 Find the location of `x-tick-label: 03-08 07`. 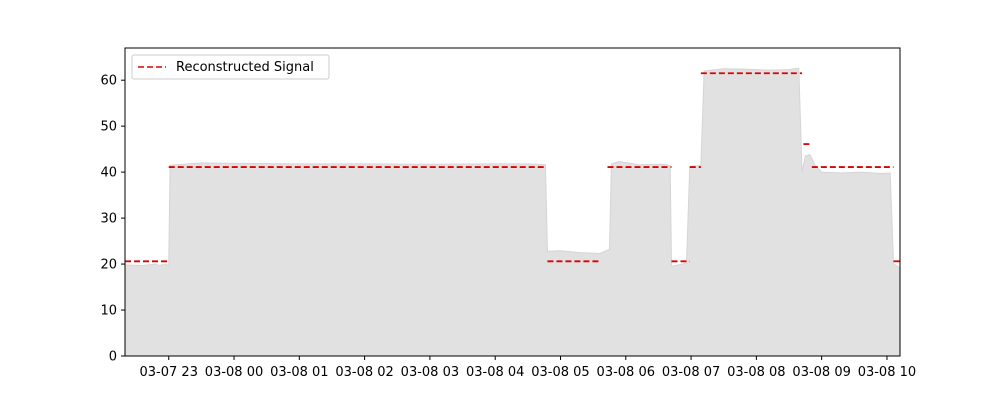

x-tick-label: 03-08 07 is located at coordinates (691, 372).